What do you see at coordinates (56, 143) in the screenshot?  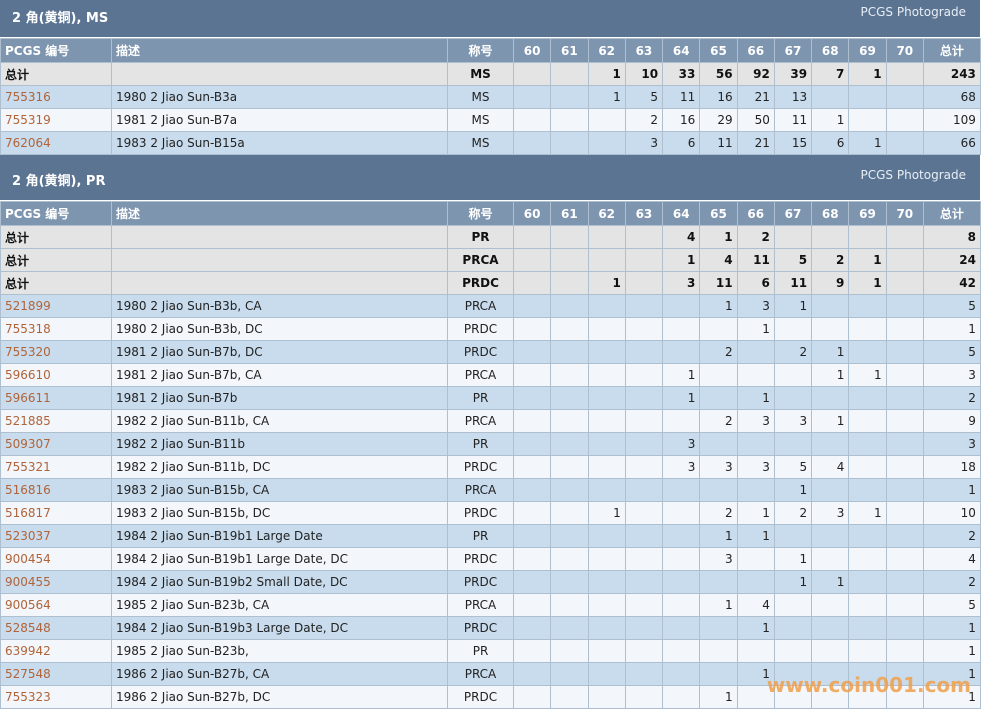 I see `pcgs-number: 762064` at bounding box center [56, 143].